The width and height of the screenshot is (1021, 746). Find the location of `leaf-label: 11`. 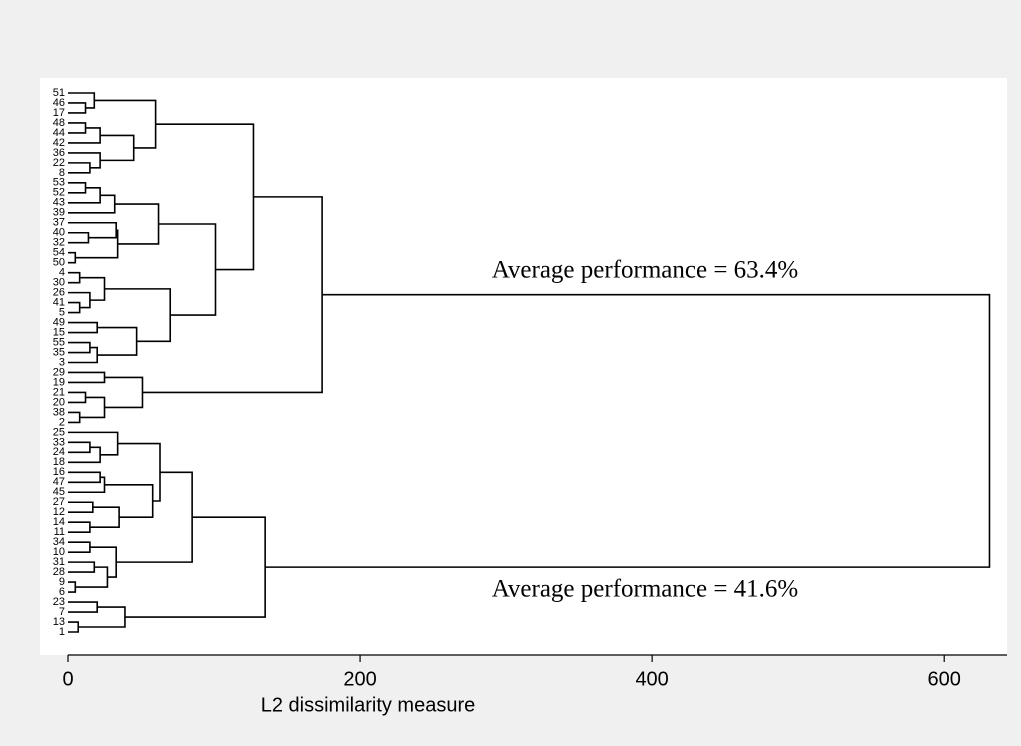

leaf-label: 11 is located at coordinates (59, 532).